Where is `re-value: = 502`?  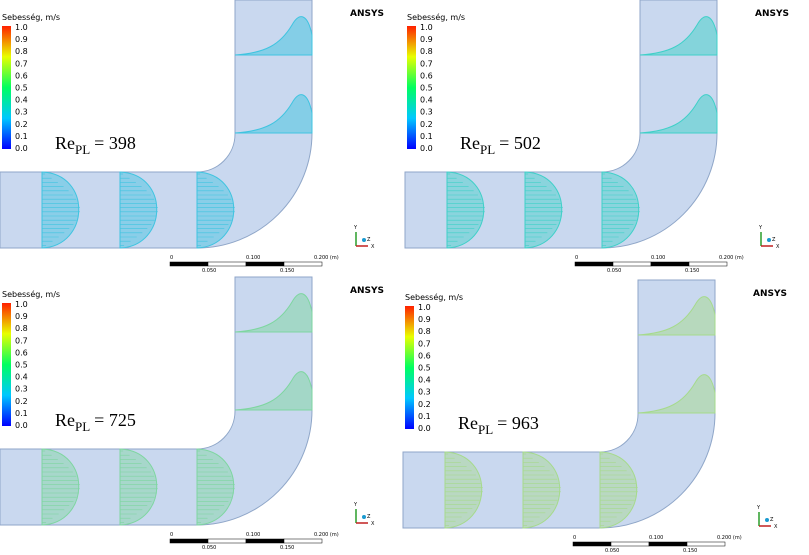 re-value: = 502 is located at coordinates (520, 143).